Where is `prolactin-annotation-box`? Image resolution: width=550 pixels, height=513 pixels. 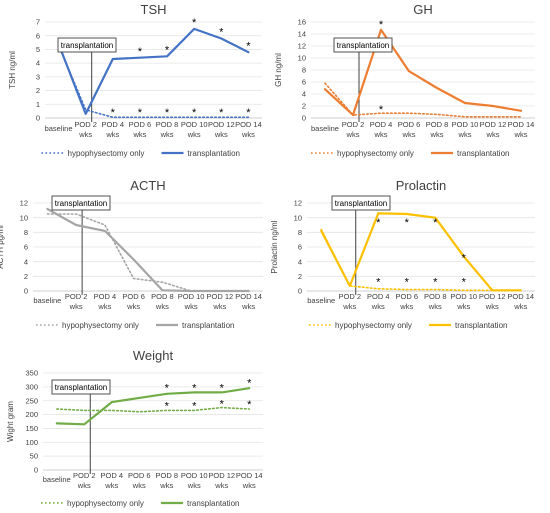 prolactin-annotation-box is located at coordinates (361, 203).